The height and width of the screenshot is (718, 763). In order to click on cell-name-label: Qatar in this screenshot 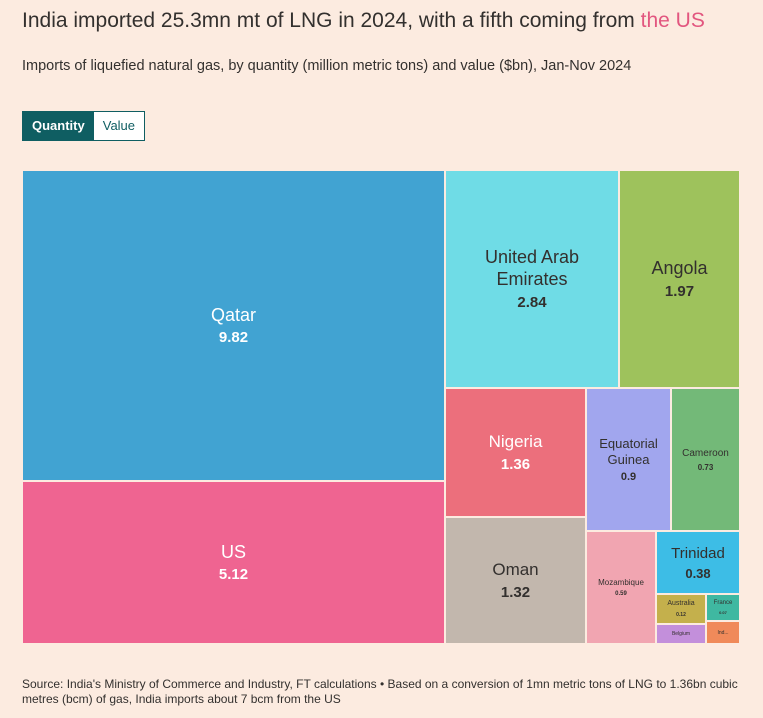, I will do `click(233, 314)`.